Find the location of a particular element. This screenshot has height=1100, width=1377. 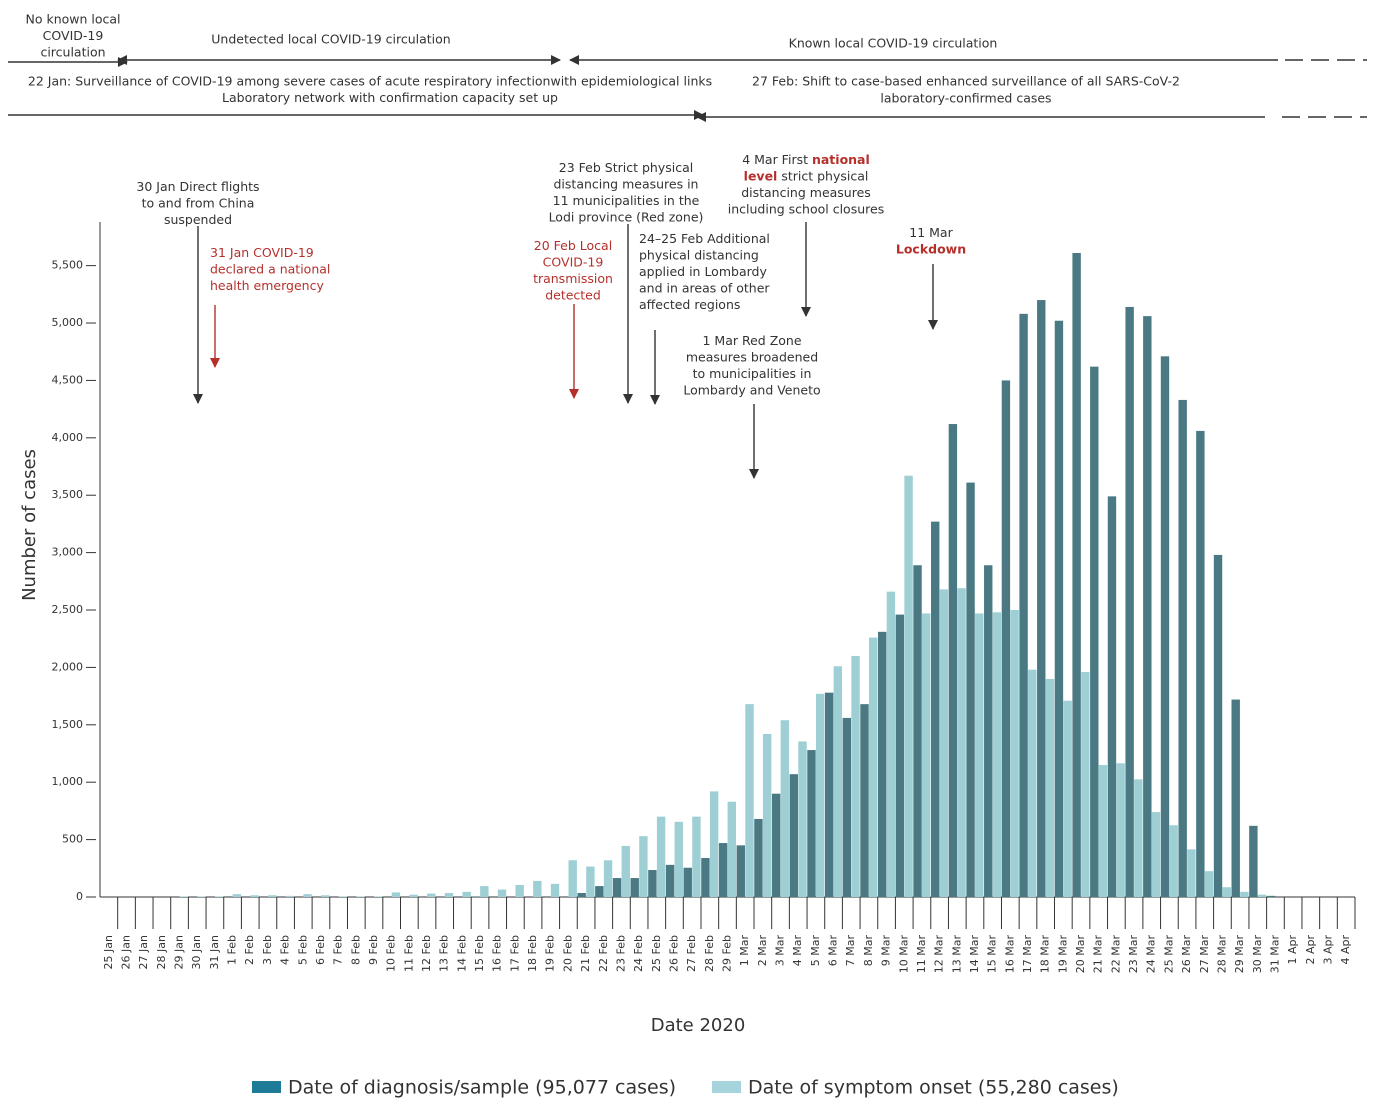

y-tick-label: 2,500 is located at coordinates (68, 609).